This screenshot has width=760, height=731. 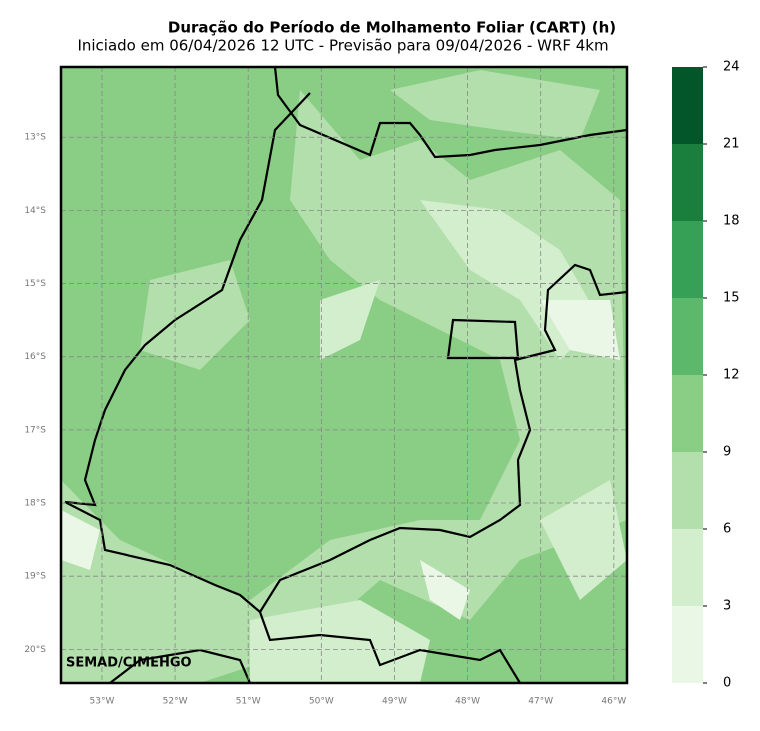 What do you see at coordinates (175, 702) in the screenshot?
I see `x-tick-label: 52°W` at bounding box center [175, 702].